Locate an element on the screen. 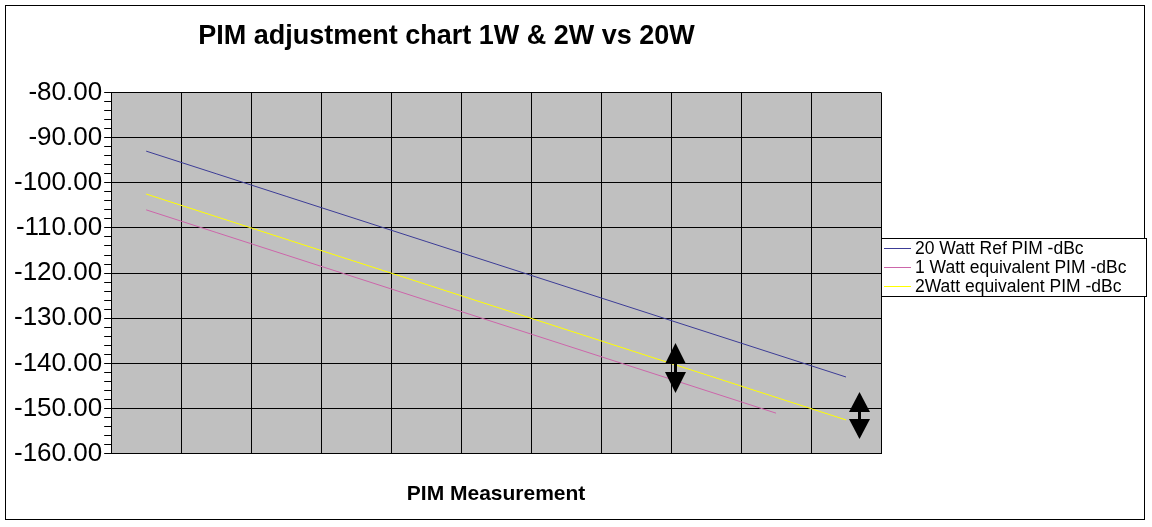 The image size is (1152, 527). y-tick-label: -90.00 is located at coordinates (65, 135).